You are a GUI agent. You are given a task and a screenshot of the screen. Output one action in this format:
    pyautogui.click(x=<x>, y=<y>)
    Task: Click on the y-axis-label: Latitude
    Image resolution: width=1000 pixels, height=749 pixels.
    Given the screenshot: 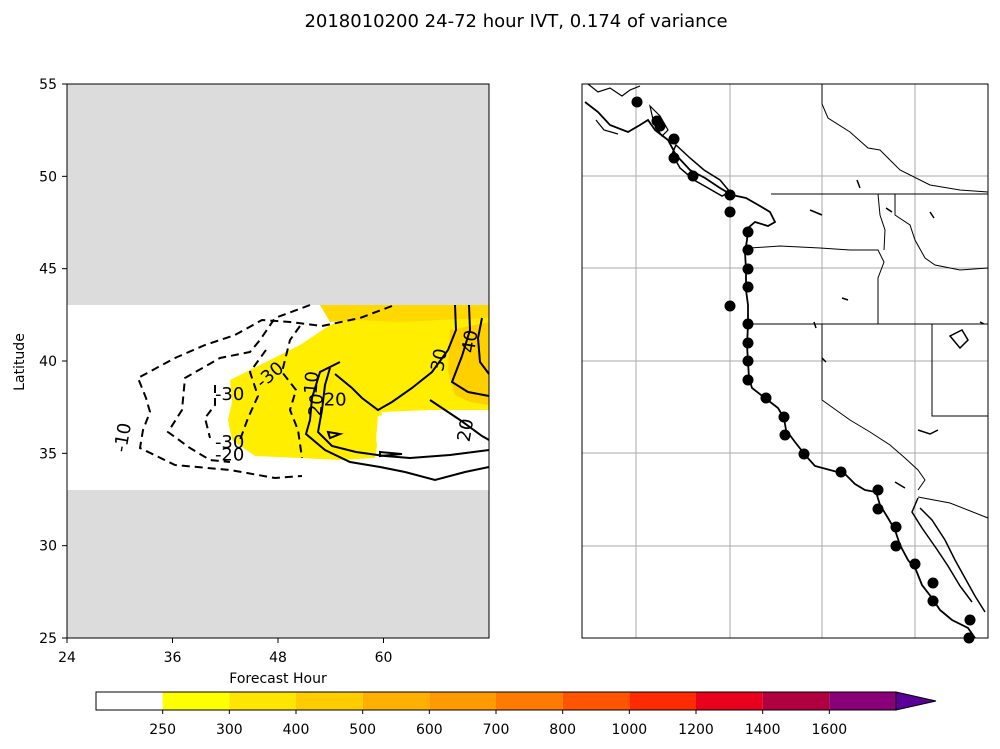 What is the action you would take?
    pyautogui.click(x=20, y=362)
    